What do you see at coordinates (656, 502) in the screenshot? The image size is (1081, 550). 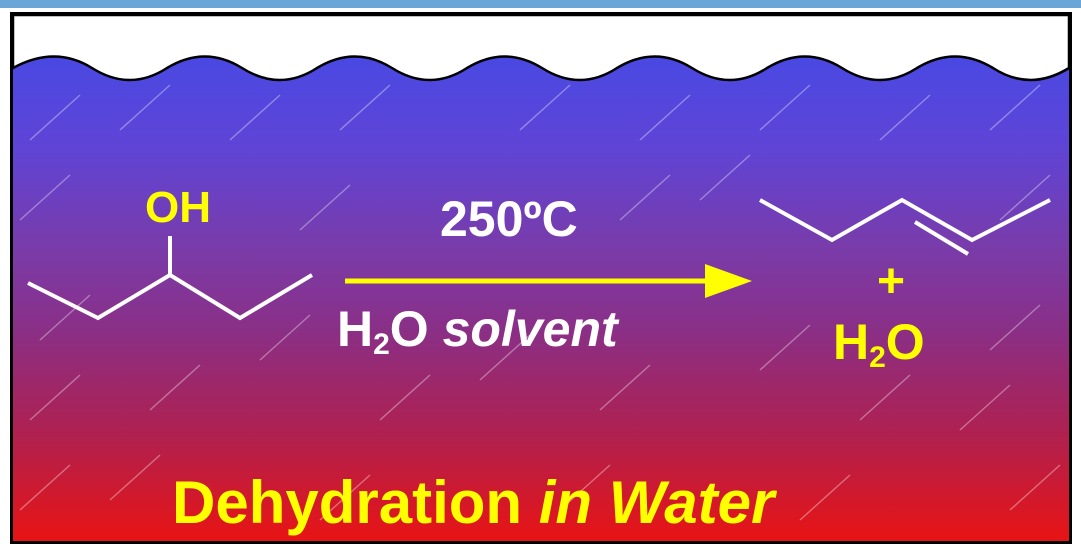 I see `caption-italic: in Water` at bounding box center [656, 502].